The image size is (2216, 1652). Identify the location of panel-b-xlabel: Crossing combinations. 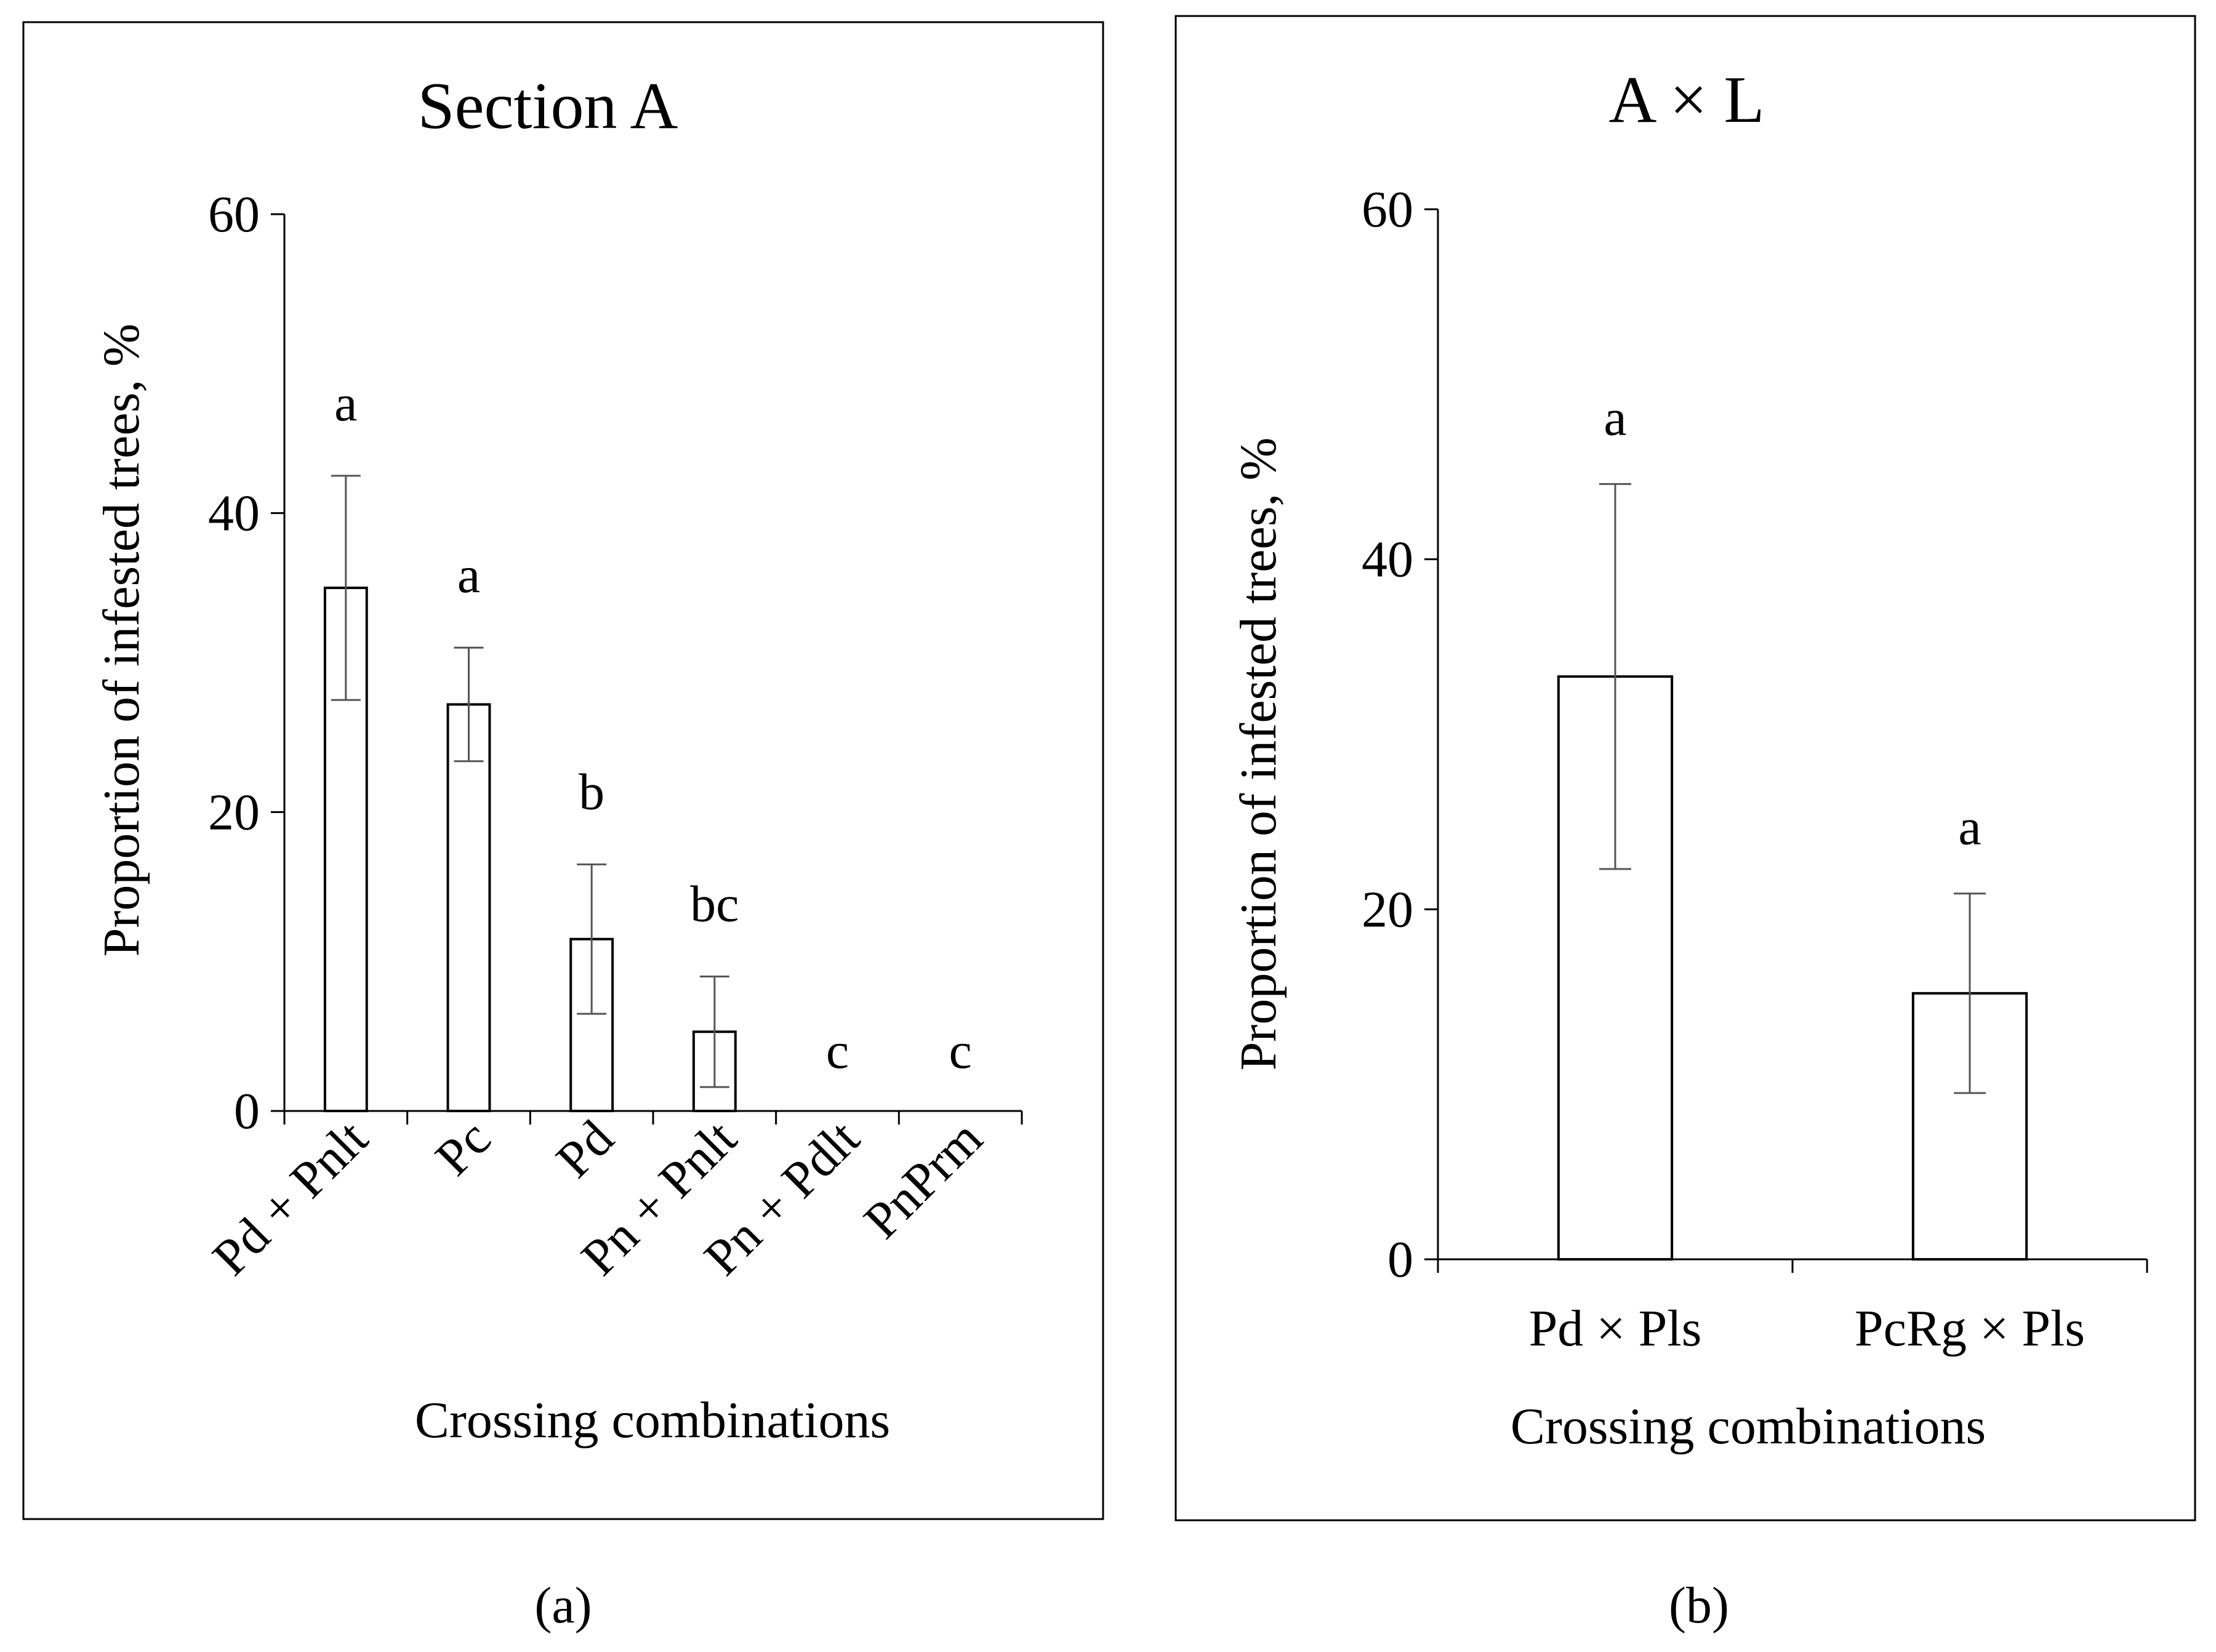
(1748, 1426).